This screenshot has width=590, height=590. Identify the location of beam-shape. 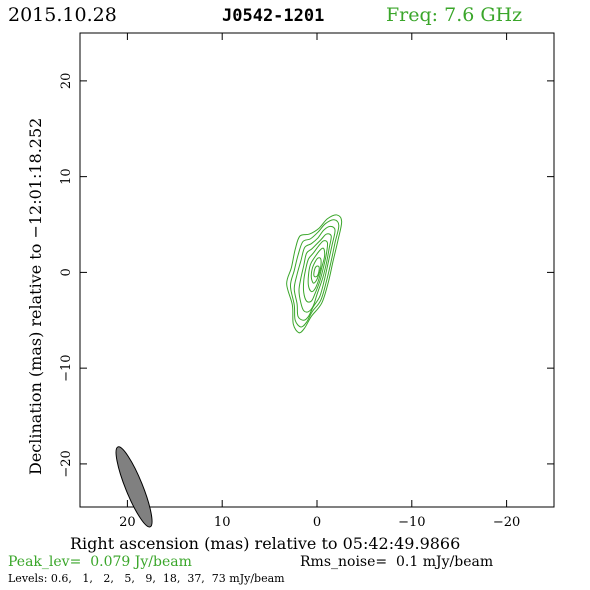
(134, 487).